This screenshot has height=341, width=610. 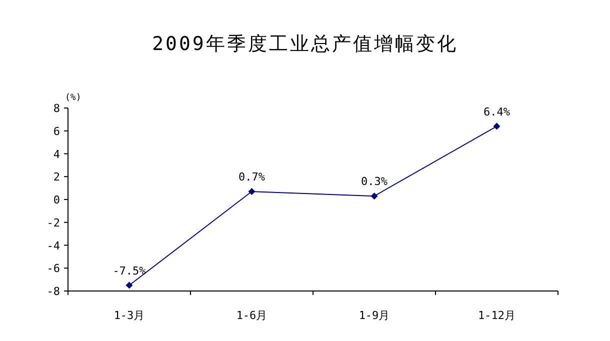 I want to click on x-tick-label: 1-9月, so click(x=374, y=315).